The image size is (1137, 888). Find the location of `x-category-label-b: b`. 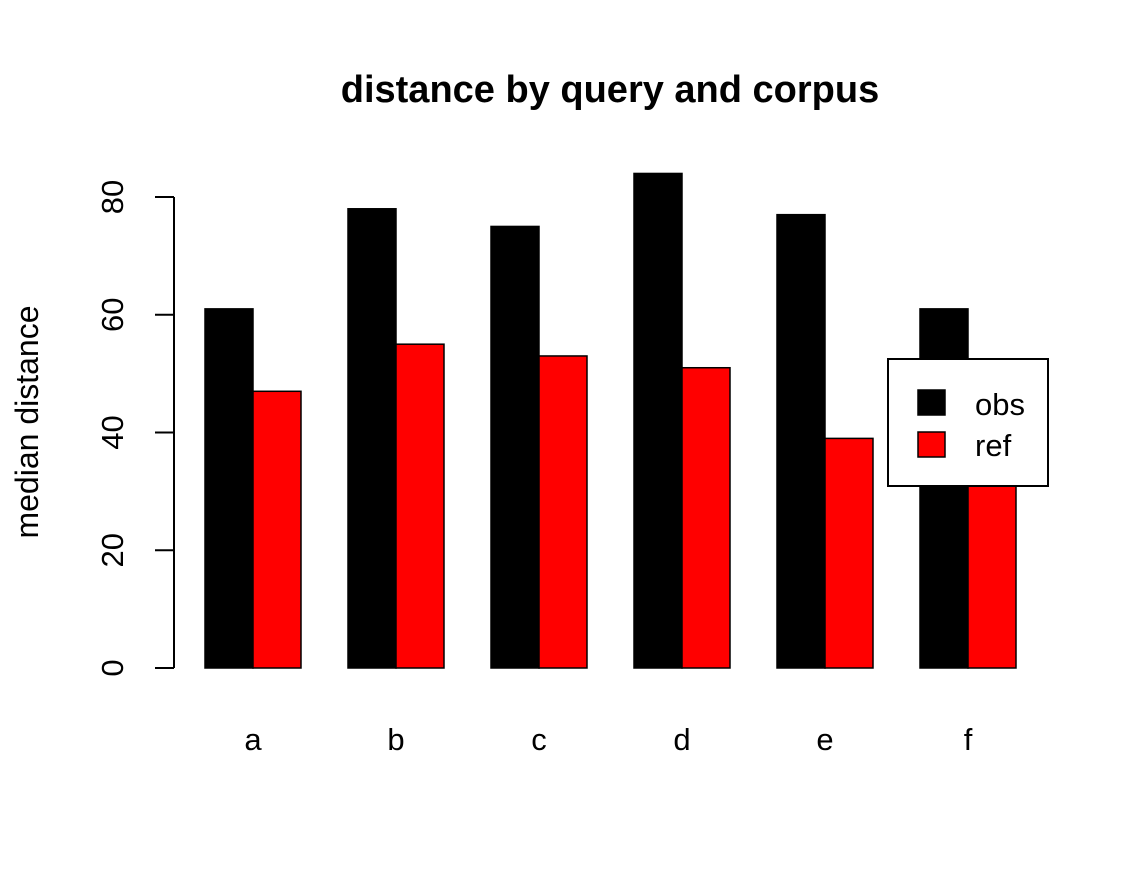

x-category-label-b: b is located at coordinates (395, 739).